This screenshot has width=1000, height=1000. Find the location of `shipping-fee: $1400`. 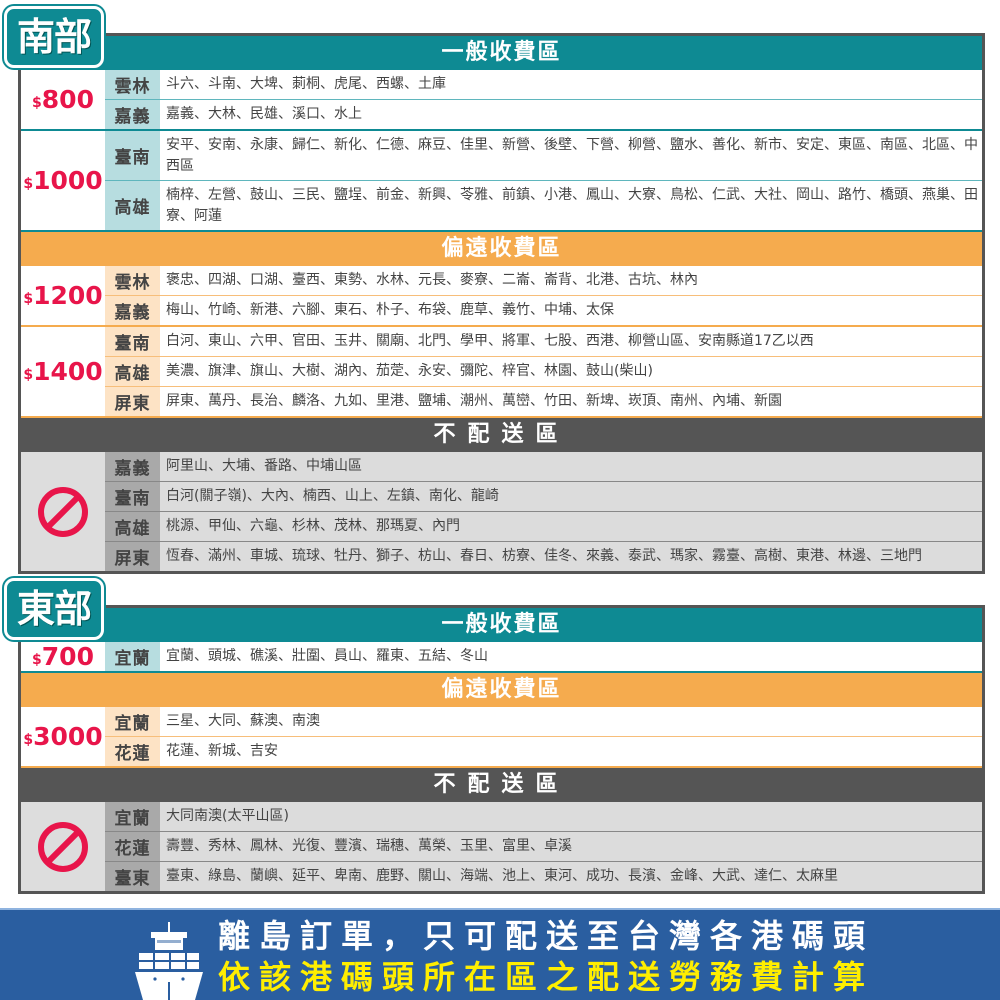

shipping-fee: $1400 is located at coordinates (63, 371).